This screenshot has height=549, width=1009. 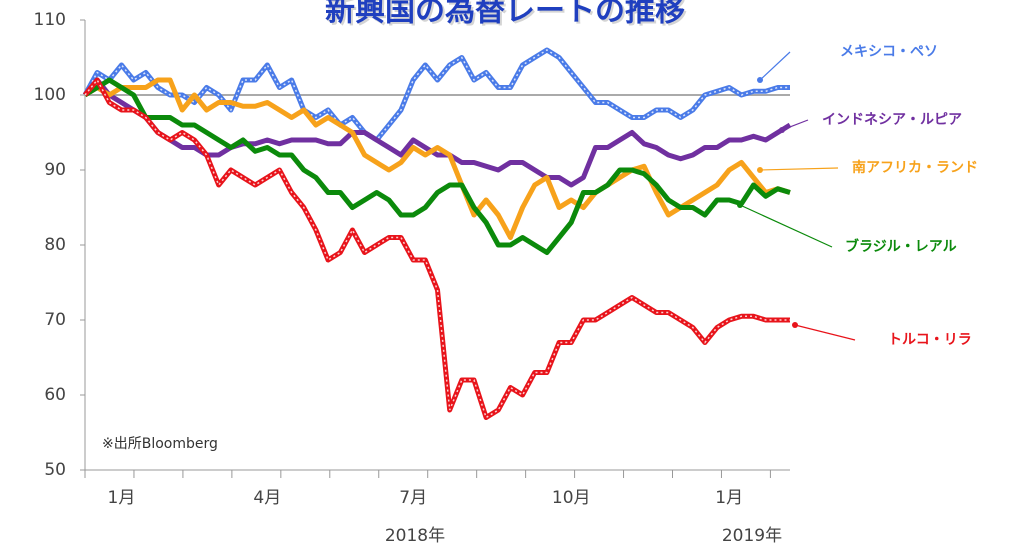 What do you see at coordinates (55, 320) in the screenshot?
I see `y-tick-label: 70` at bounding box center [55, 320].